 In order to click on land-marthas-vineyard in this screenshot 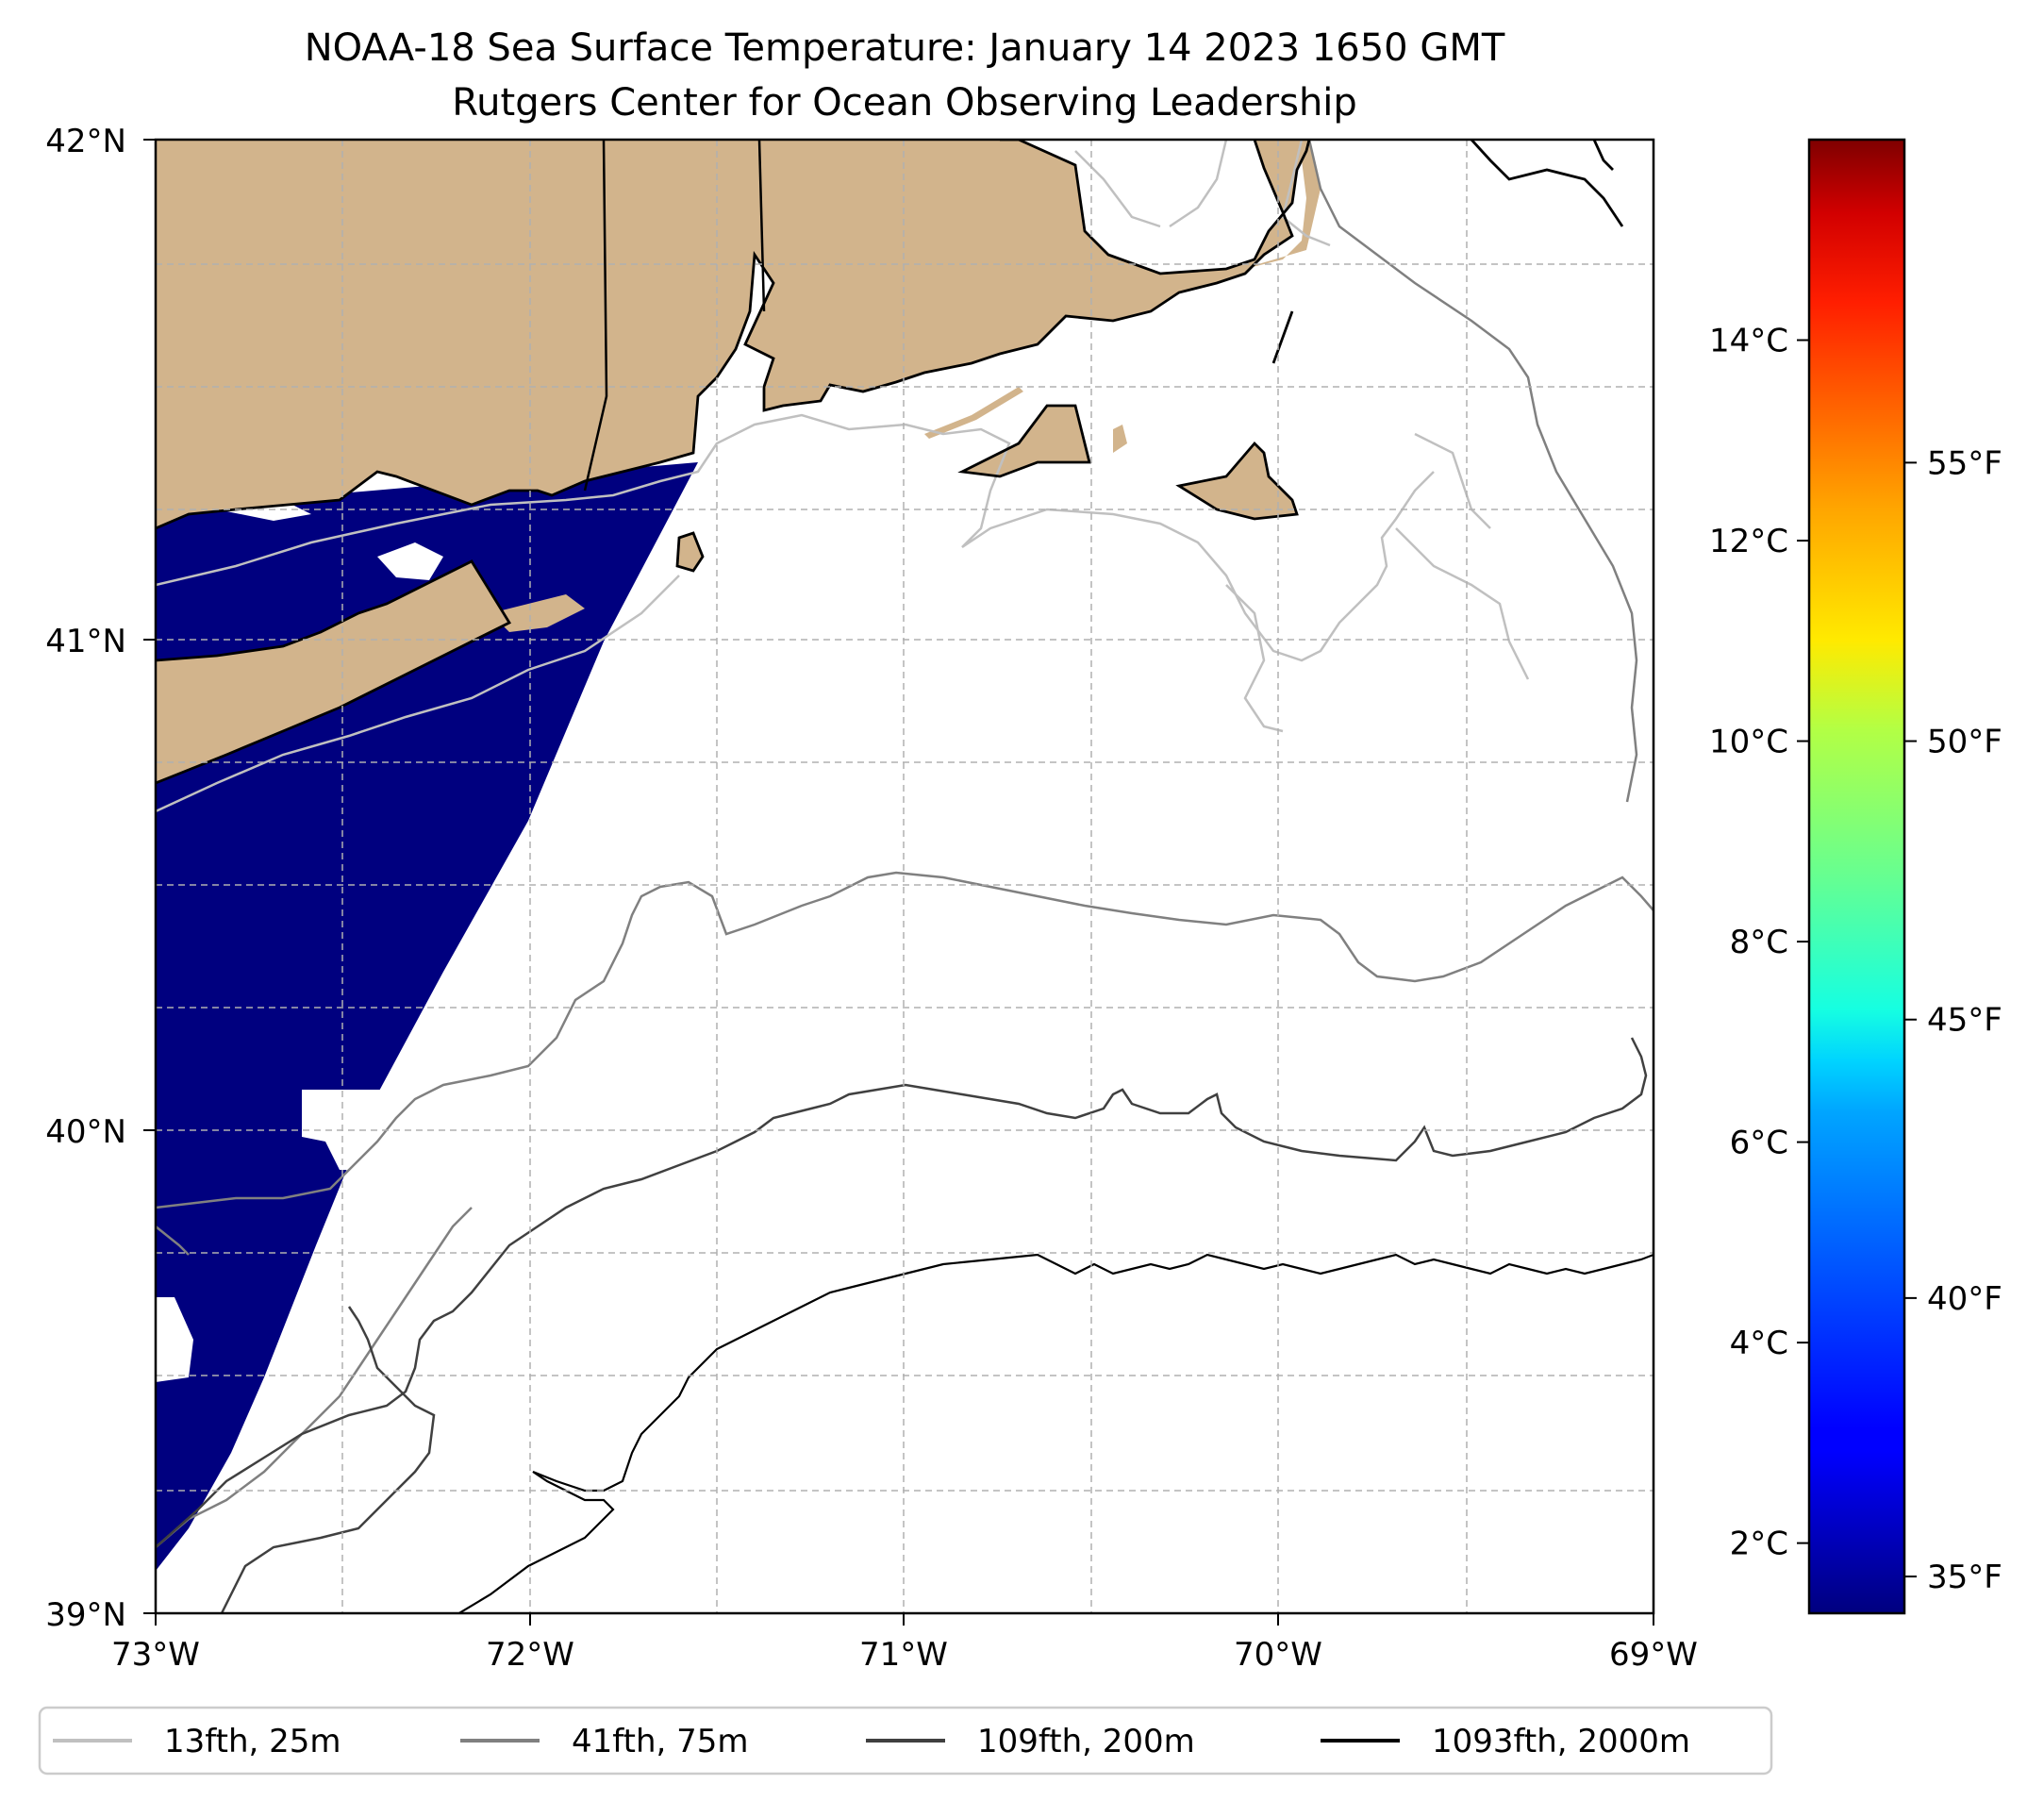, I will do `click(1026, 441)`.